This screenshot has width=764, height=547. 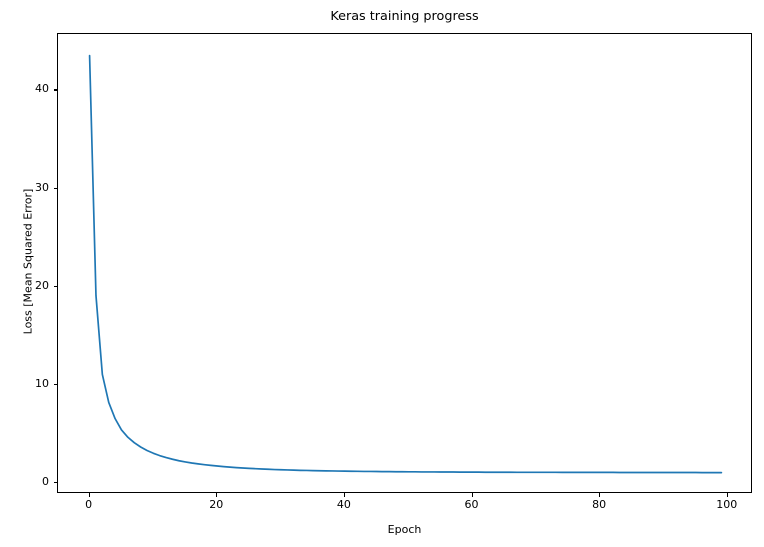 What do you see at coordinates (343, 504) in the screenshot?
I see `x-tick-label: 40` at bounding box center [343, 504].